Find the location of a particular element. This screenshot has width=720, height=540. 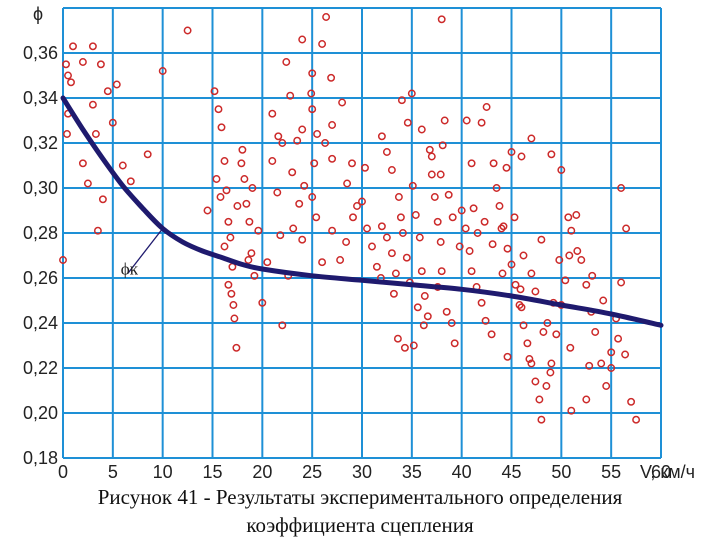

x-tick-label: 25 is located at coordinates (312, 472).